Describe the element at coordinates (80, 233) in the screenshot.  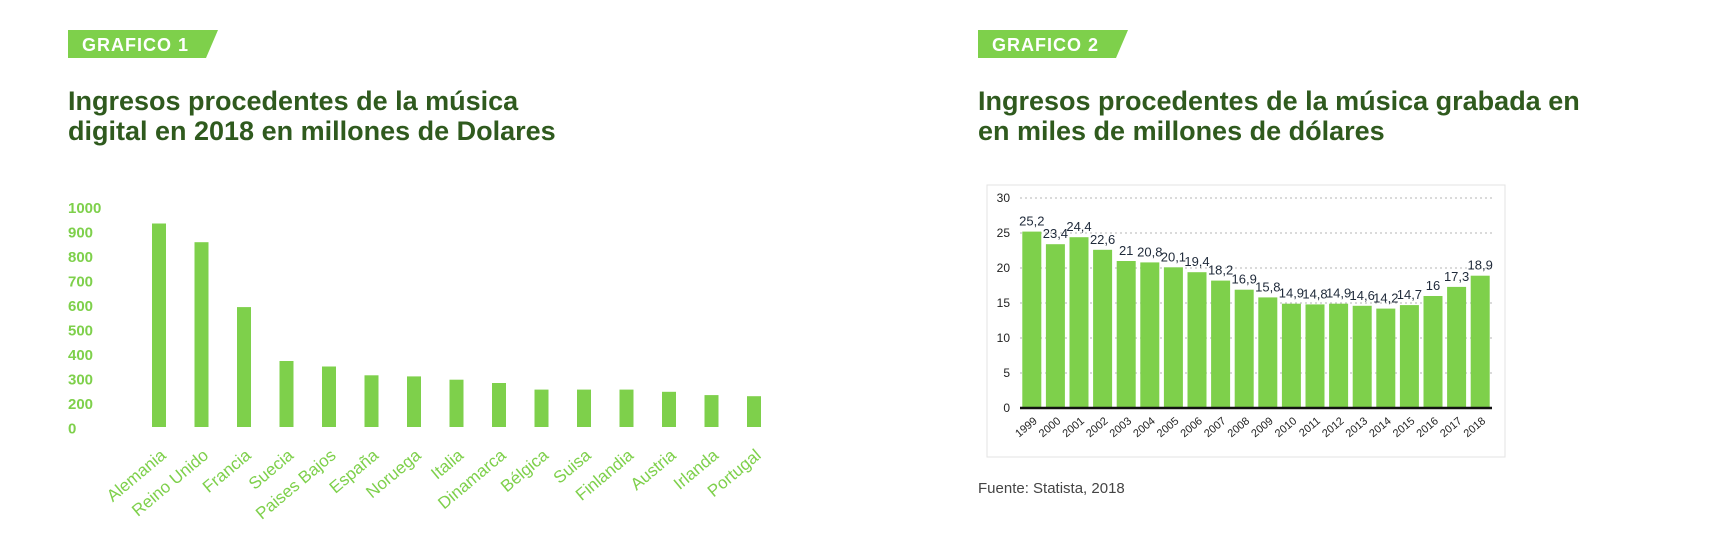
I see `chart-1-ytick-label: 900` at that location.